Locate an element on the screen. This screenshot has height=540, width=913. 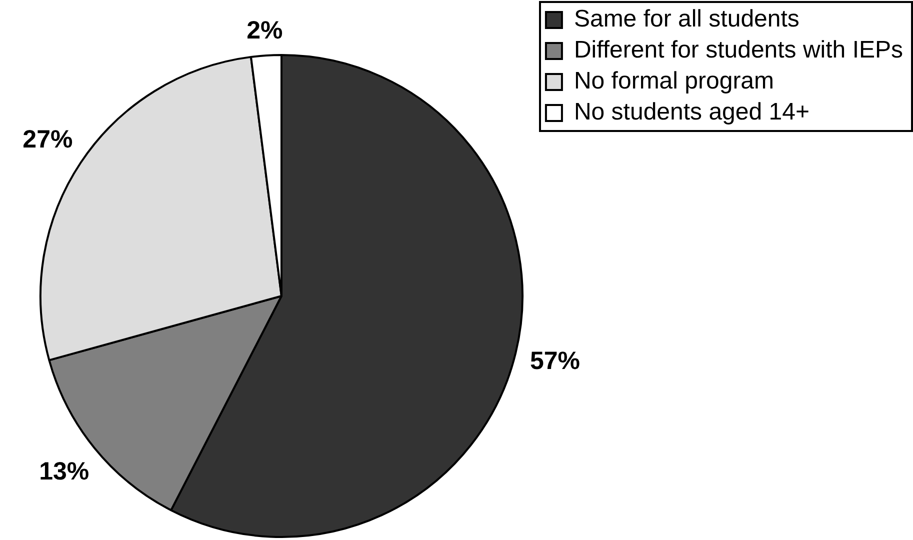
data-label: 13% is located at coordinates (64, 472).